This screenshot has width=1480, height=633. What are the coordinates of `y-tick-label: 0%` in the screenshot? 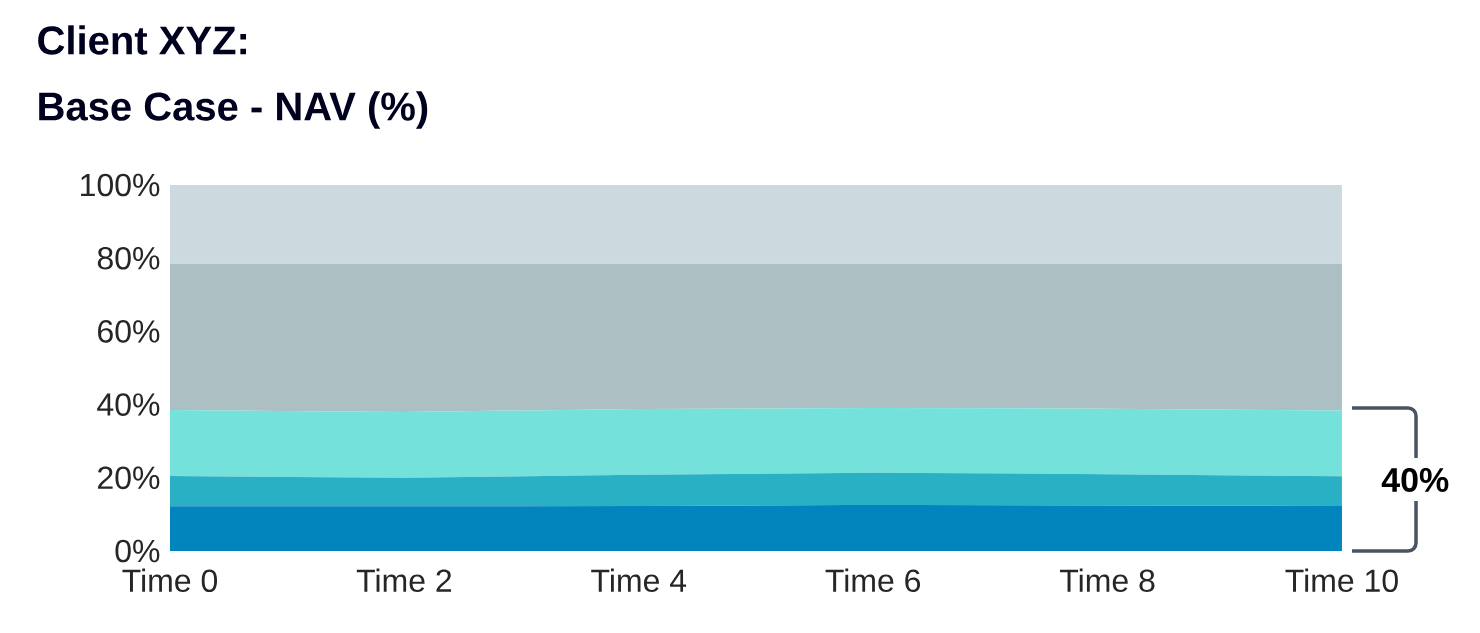 It's located at (137, 551).